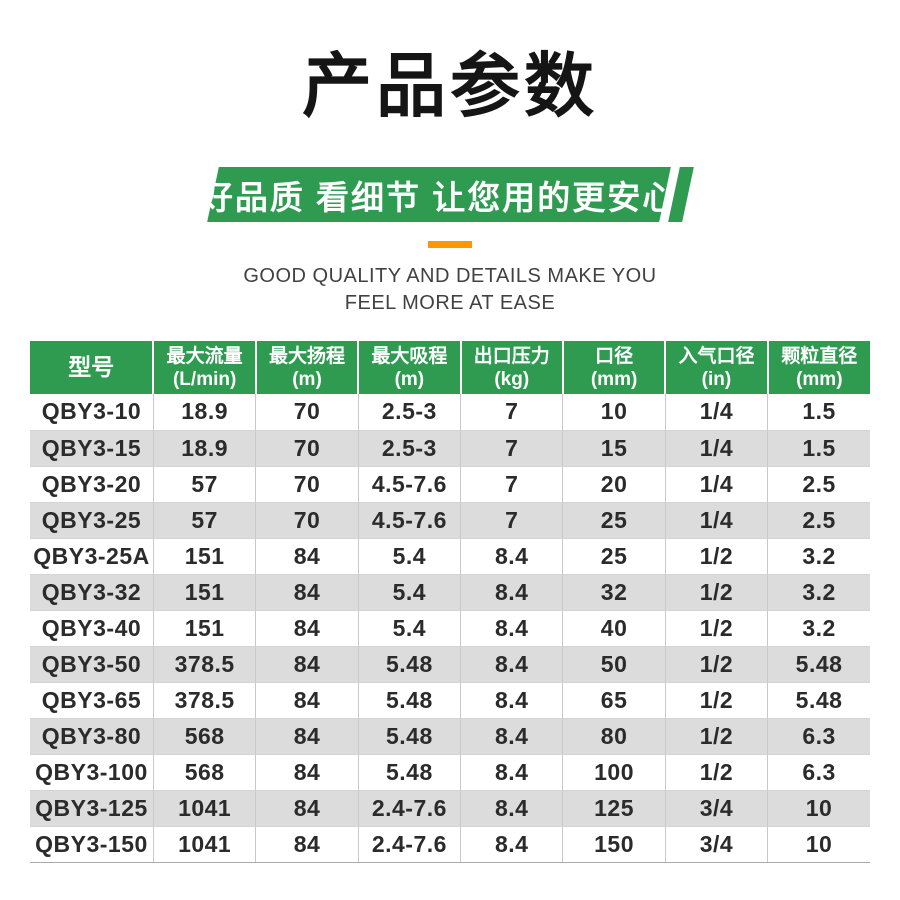 The height and width of the screenshot is (900, 900). What do you see at coordinates (818, 772) in the screenshot?
I see `value-cell: 6.3` at bounding box center [818, 772].